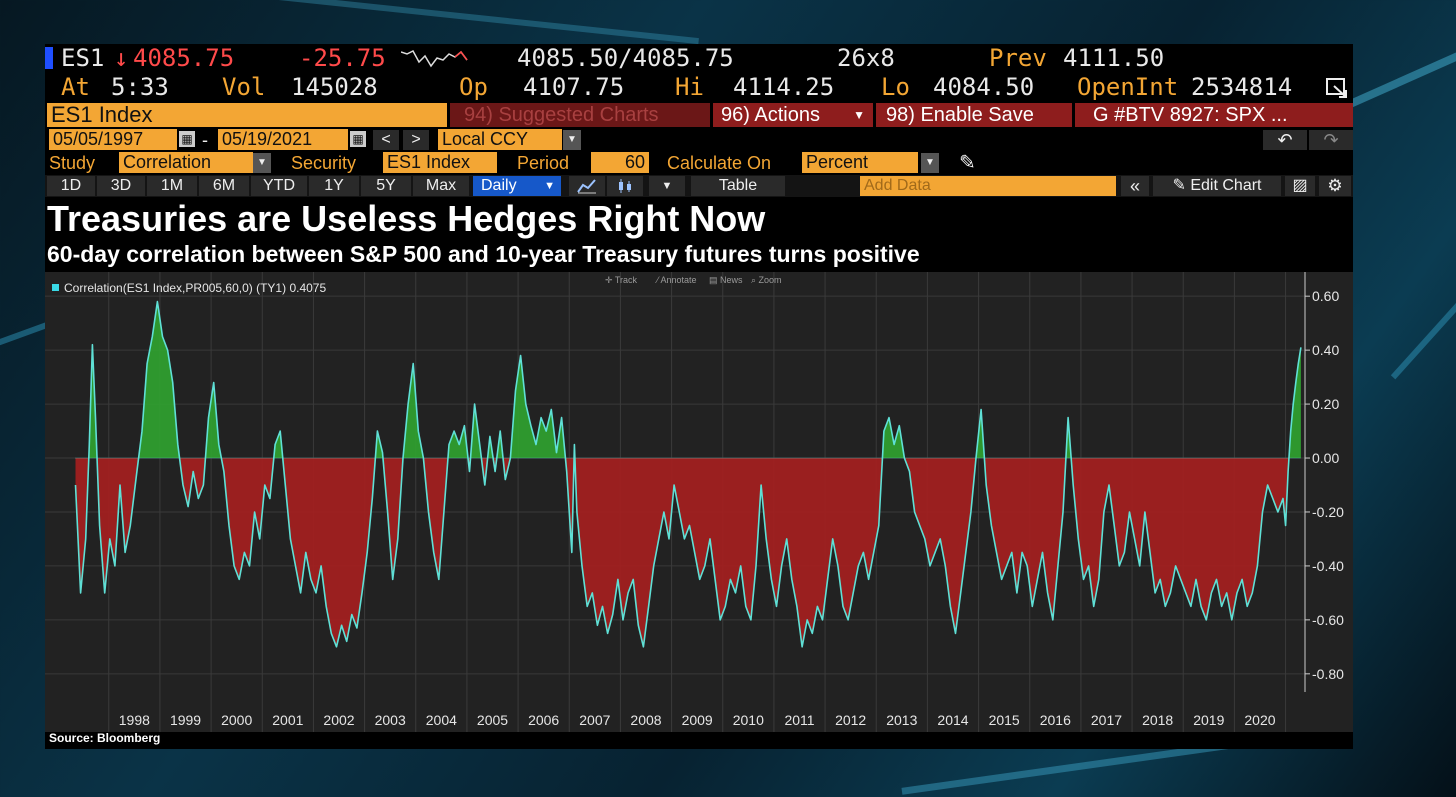  What do you see at coordinates (620, 162) in the screenshot?
I see `period-field: 60` at bounding box center [620, 162].